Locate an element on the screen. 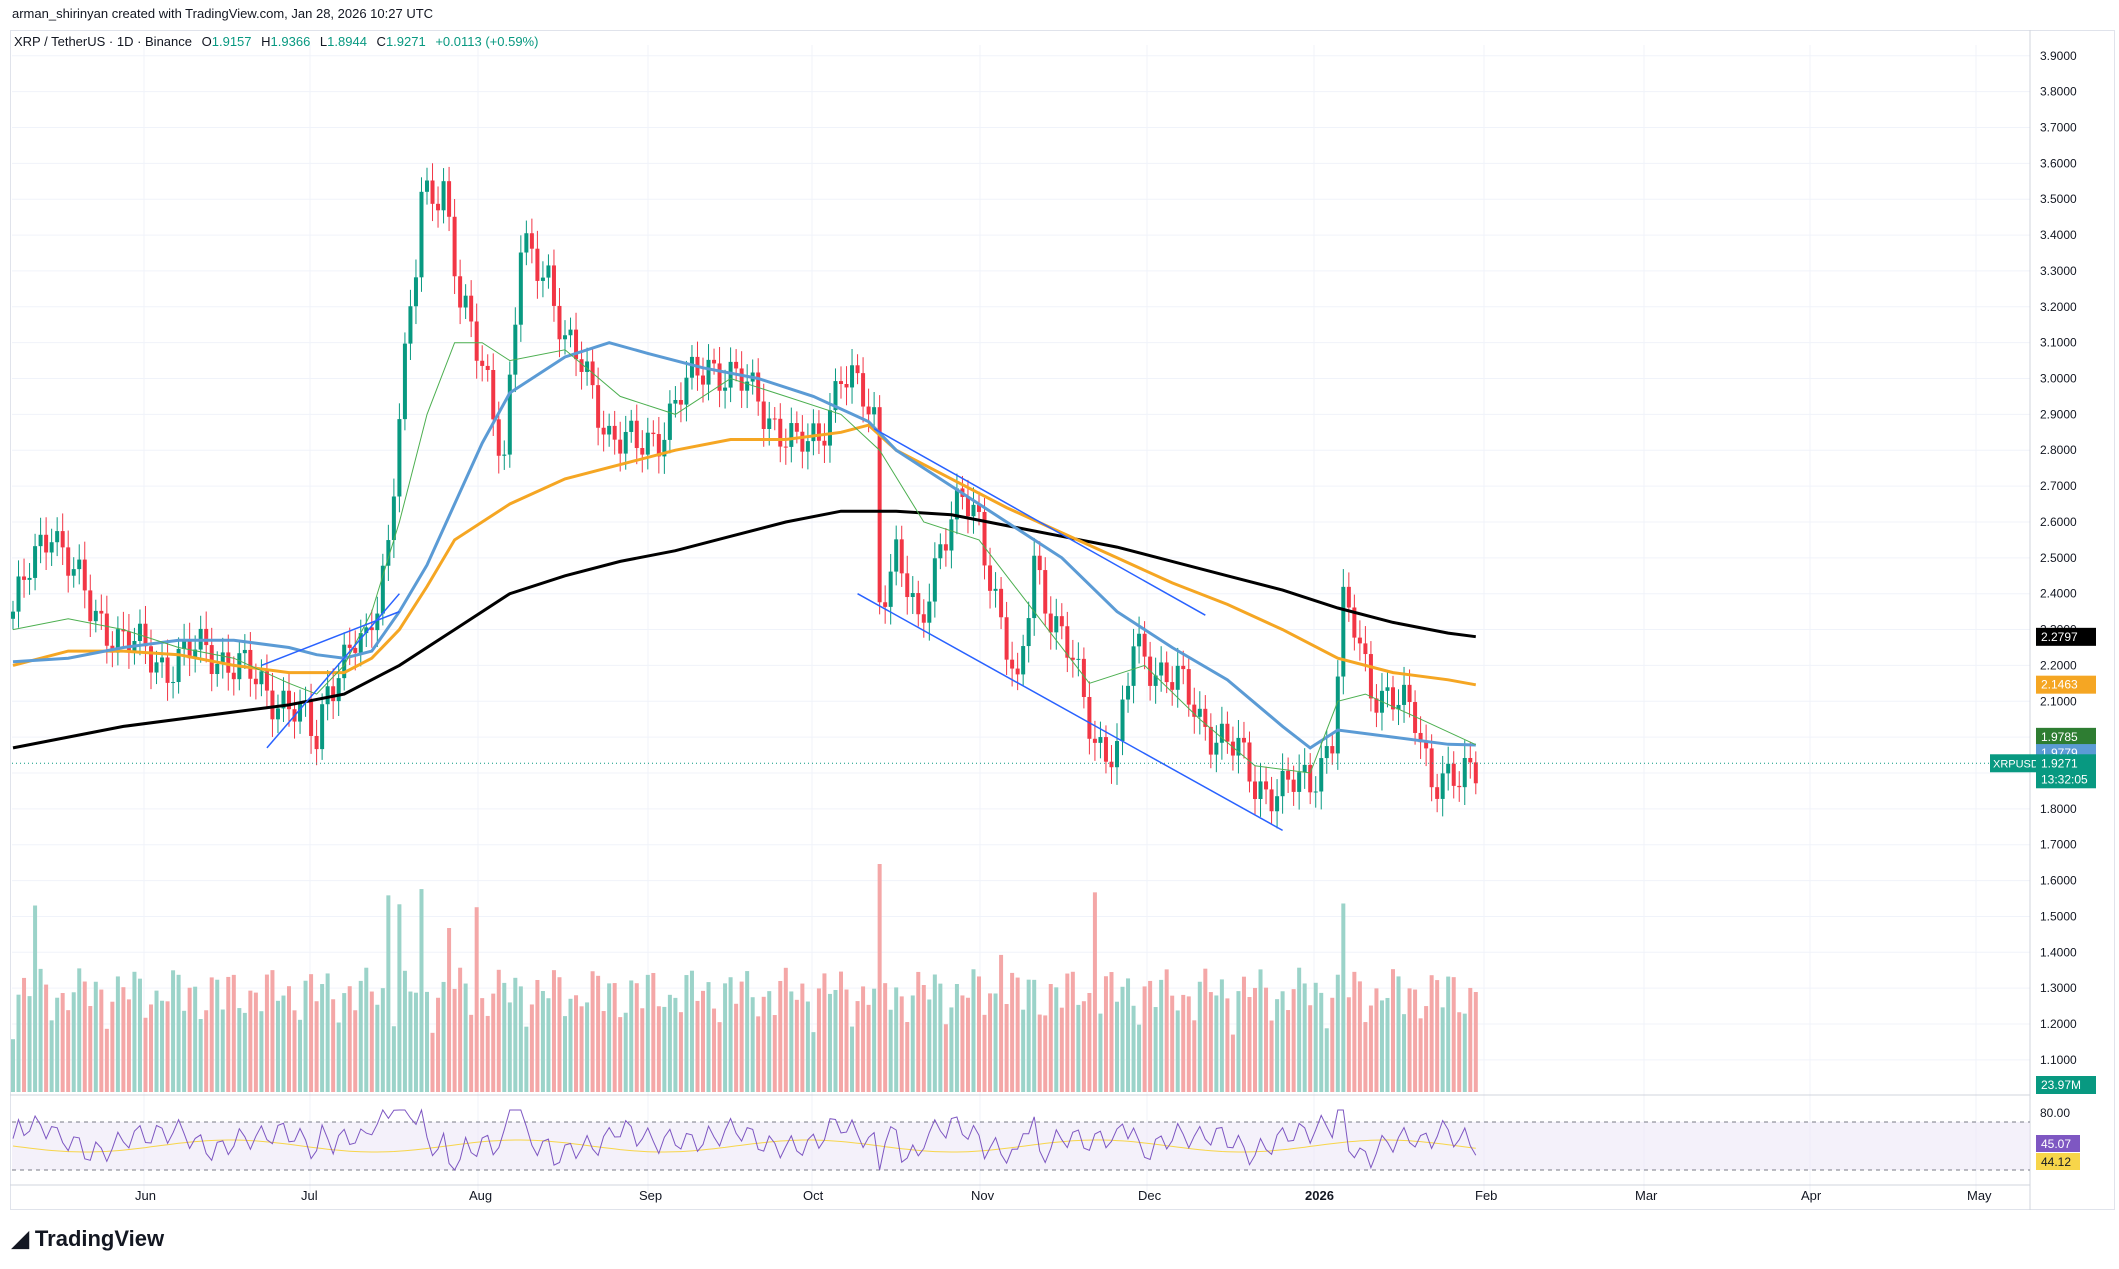 The width and height of the screenshot is (2119, 1269). tradingview-logo: ◢ TradingView is located at coordinates (88, 1239).